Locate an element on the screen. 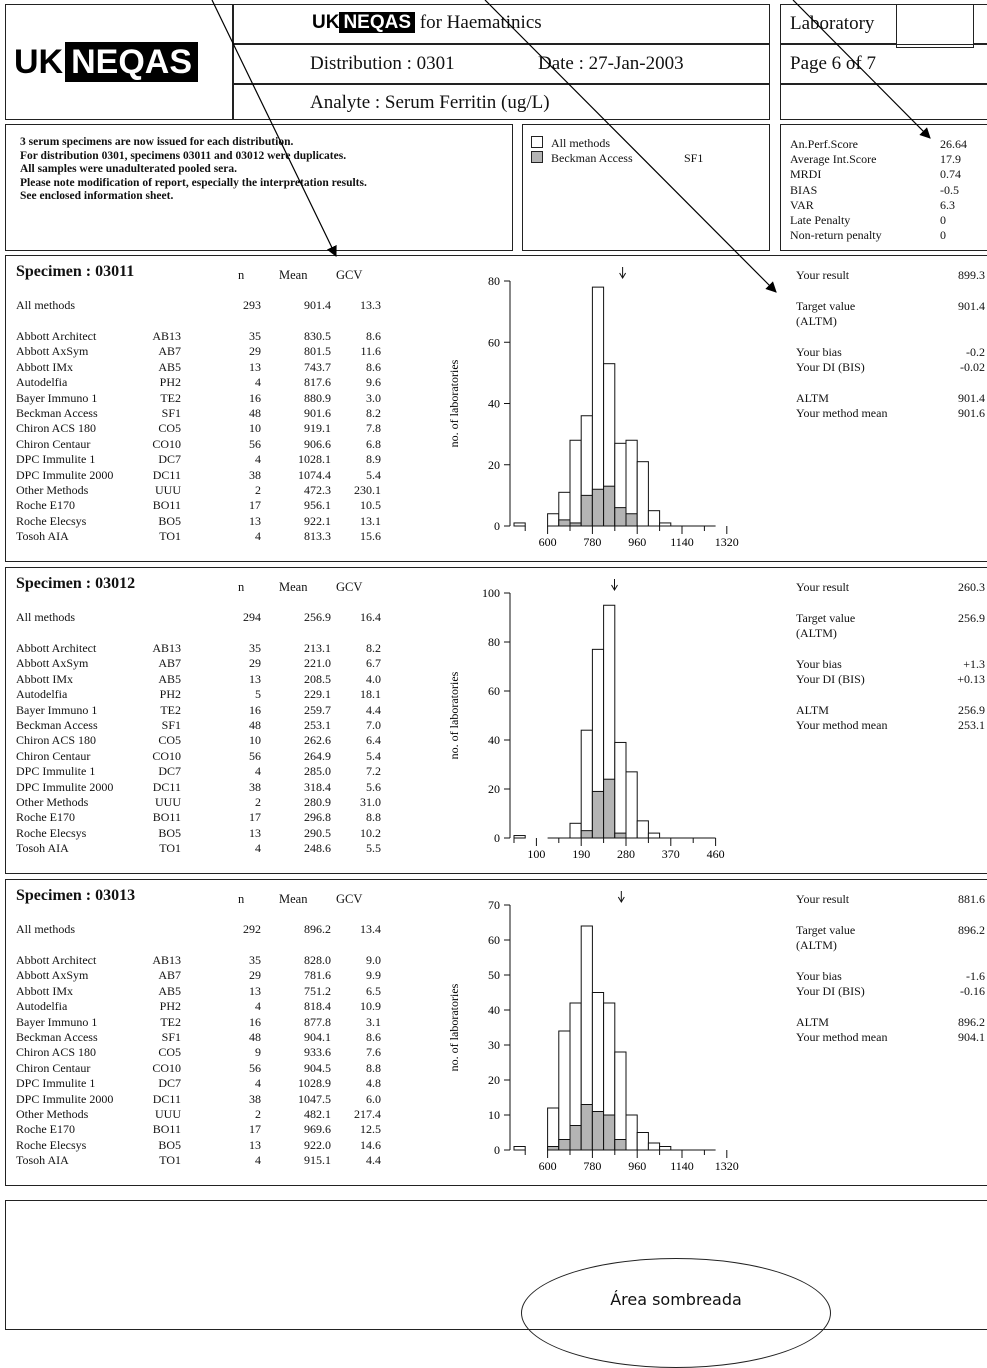  y-tick-label: 60 is located at coordinates (494, 940).